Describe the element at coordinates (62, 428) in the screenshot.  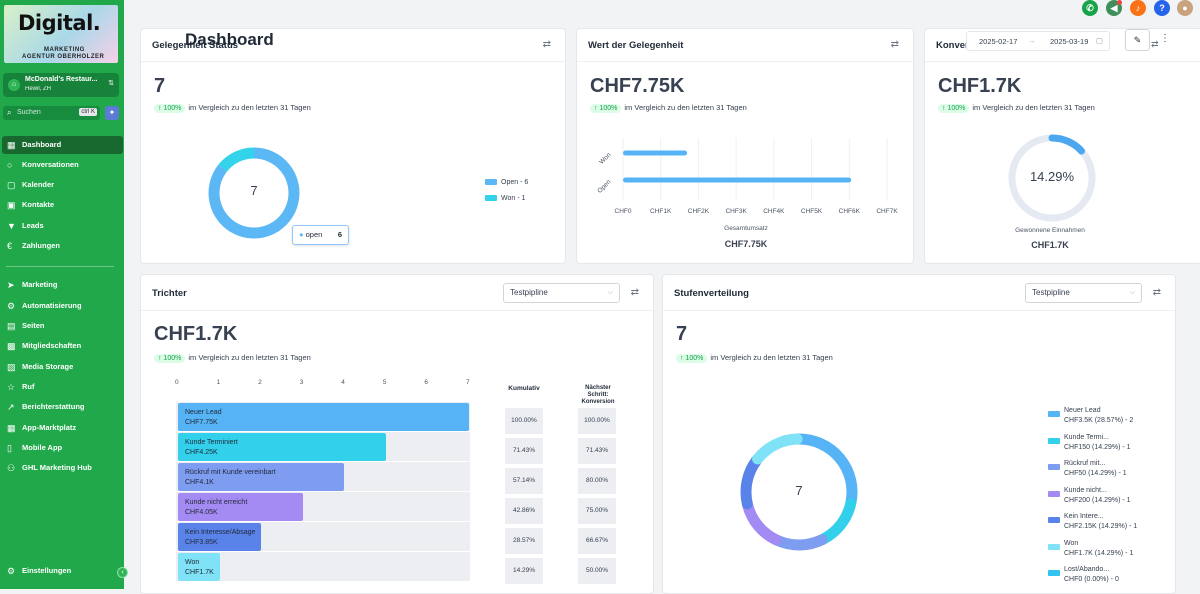
I see `sidebar-item-app-marketplace: ▦ App-Marktplatz` at that location.